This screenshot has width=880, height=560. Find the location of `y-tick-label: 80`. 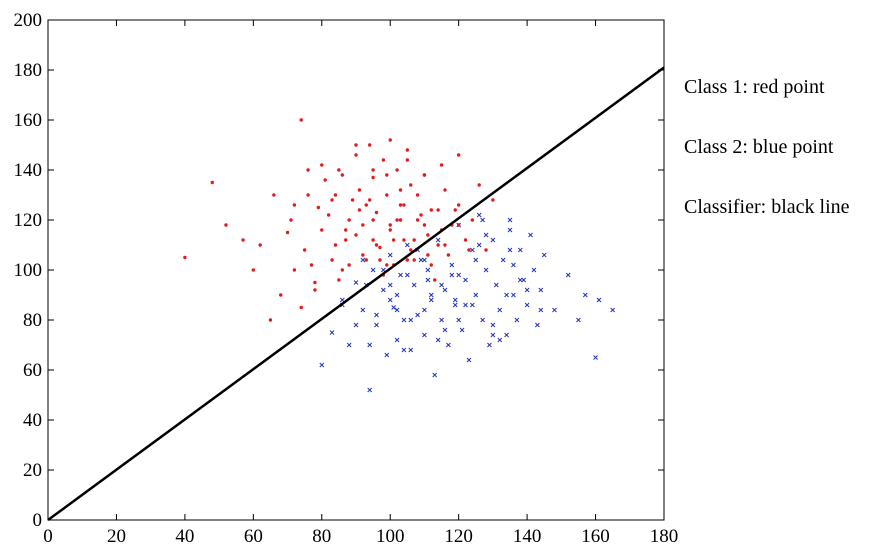

y-tick-label: 80 is located at coordinates (32, 320).